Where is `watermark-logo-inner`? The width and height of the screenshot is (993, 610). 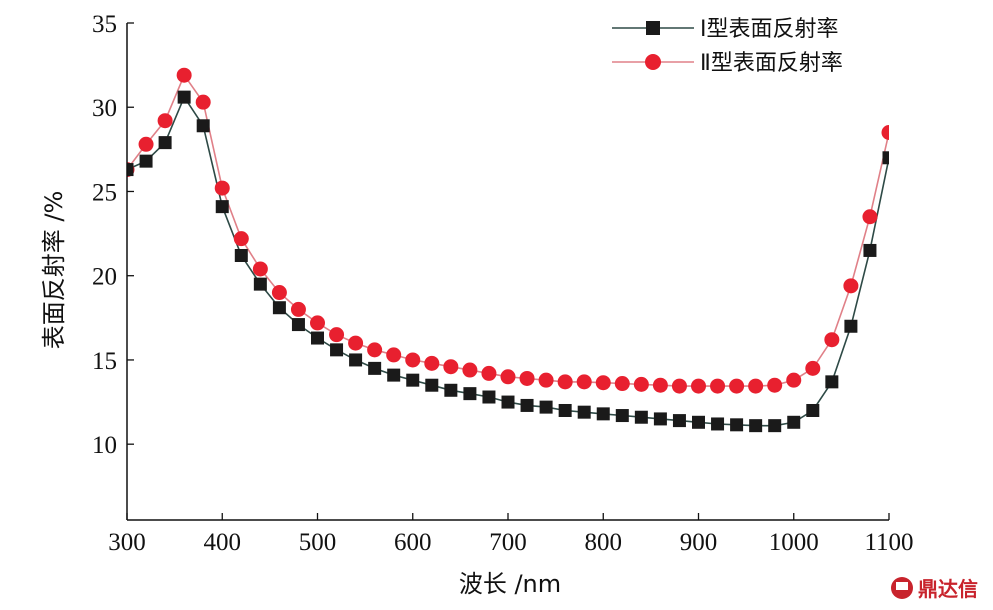 watermark-logo-inner is located at coordinates (902, 586).